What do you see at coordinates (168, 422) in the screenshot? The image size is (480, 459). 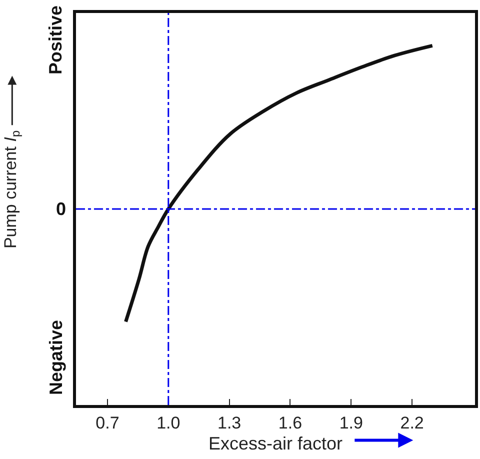 I see `x-tick-label: 1.0` at bounding box center [168, 422].